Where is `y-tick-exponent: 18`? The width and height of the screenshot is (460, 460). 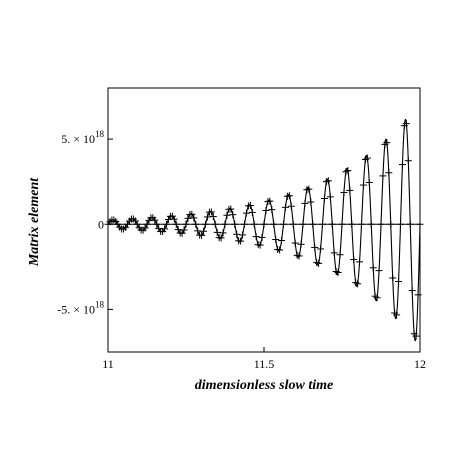 y-tick-exponent: 18 is located at coordinates (100, 134).